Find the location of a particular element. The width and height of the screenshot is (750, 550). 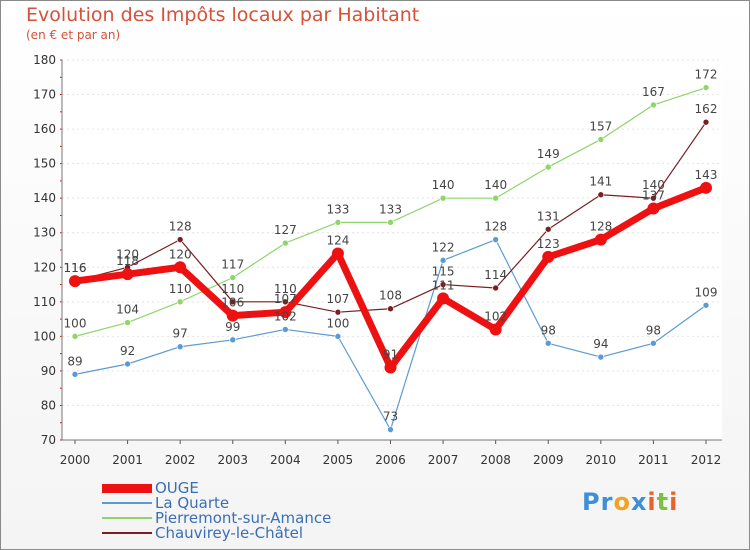

y-tick-label: 70 is located at coordinates (48, 440).